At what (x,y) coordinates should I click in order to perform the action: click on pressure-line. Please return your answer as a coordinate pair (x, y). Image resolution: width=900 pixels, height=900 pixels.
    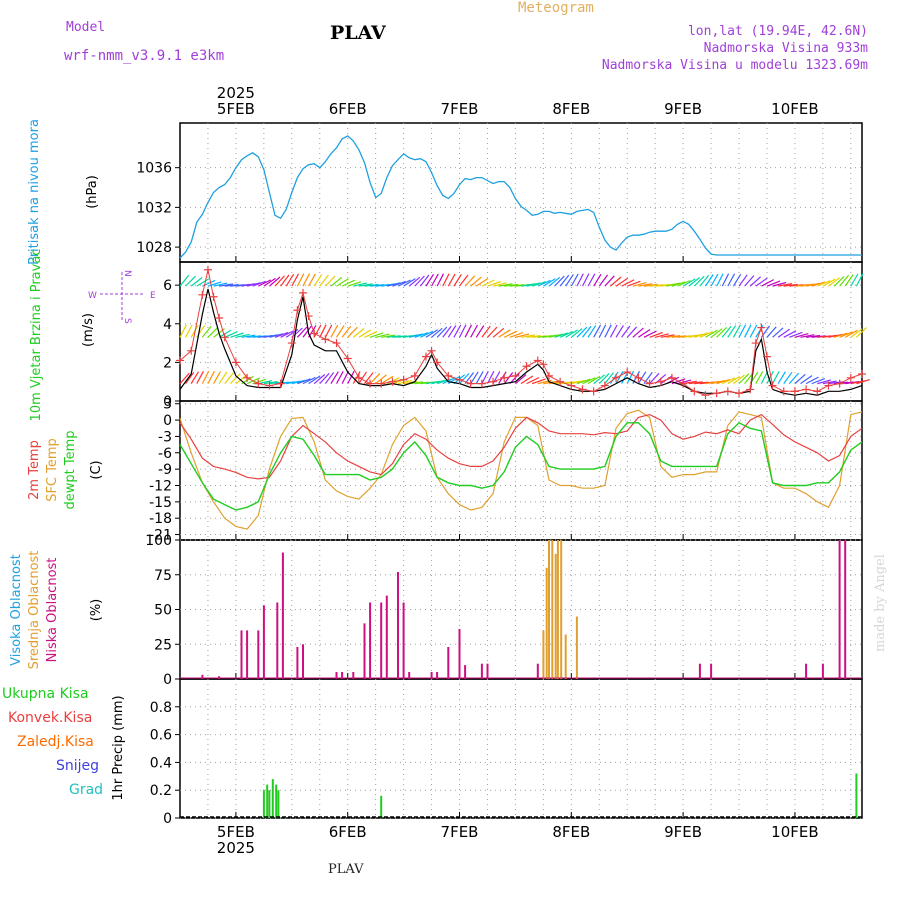
    Looking at the image, I should click on (520, 197).